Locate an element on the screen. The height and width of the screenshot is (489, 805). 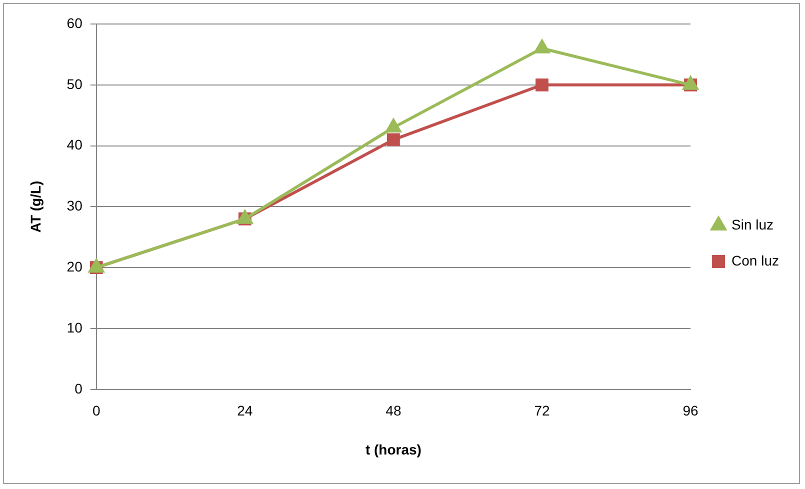
legend-label: Sin luz is located at coordinates (753, 224).